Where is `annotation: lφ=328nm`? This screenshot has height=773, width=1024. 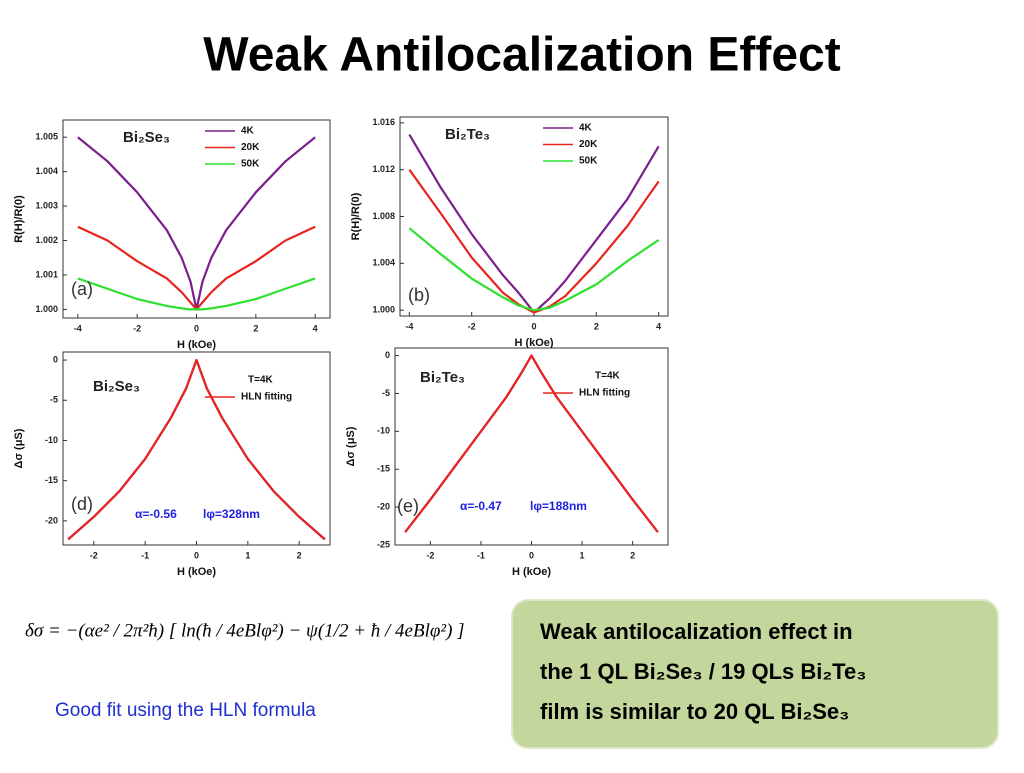 annotation: lφ=328nm is located at coordinates (231, 514).